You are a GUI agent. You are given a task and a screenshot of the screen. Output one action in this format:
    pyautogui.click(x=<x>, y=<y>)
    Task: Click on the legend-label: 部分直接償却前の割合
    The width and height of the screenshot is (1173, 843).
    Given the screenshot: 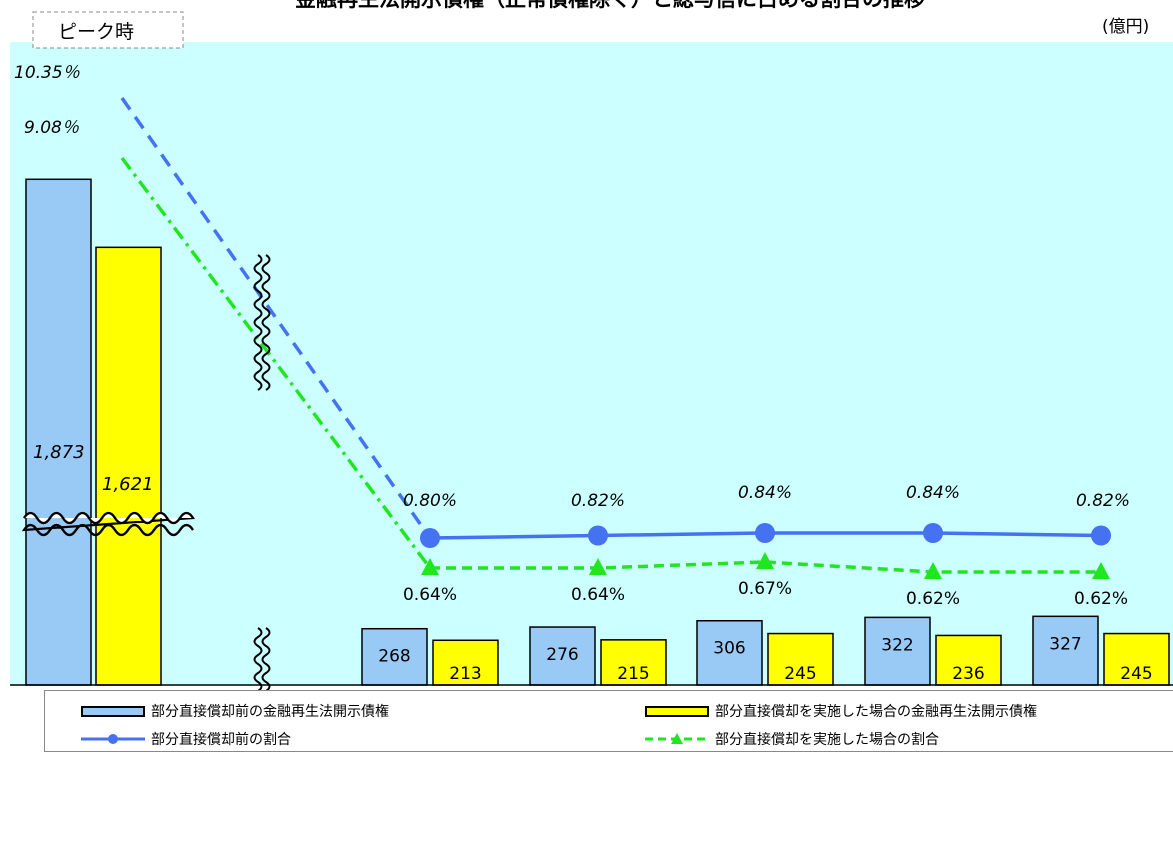 What is the action you would take?
    pyautogui.click(x=221, y=740)
    